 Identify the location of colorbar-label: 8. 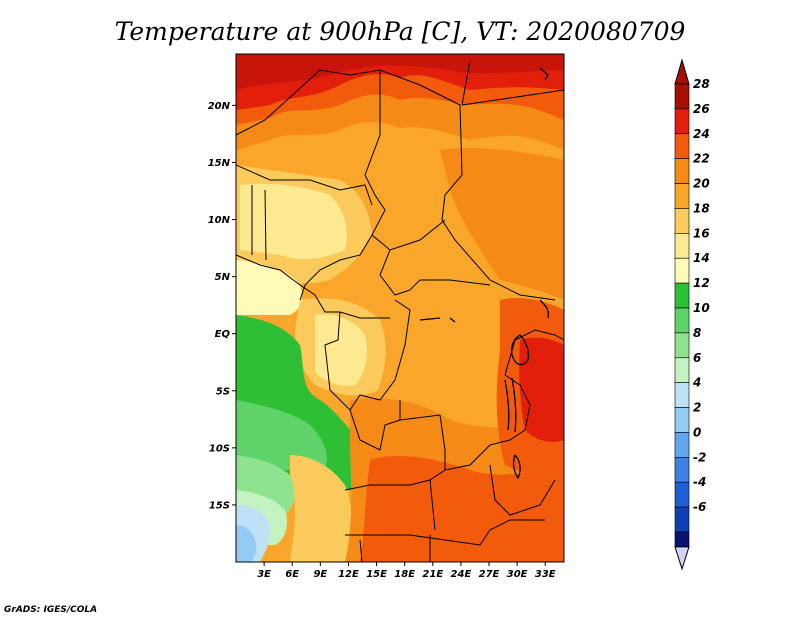
(697, 333).